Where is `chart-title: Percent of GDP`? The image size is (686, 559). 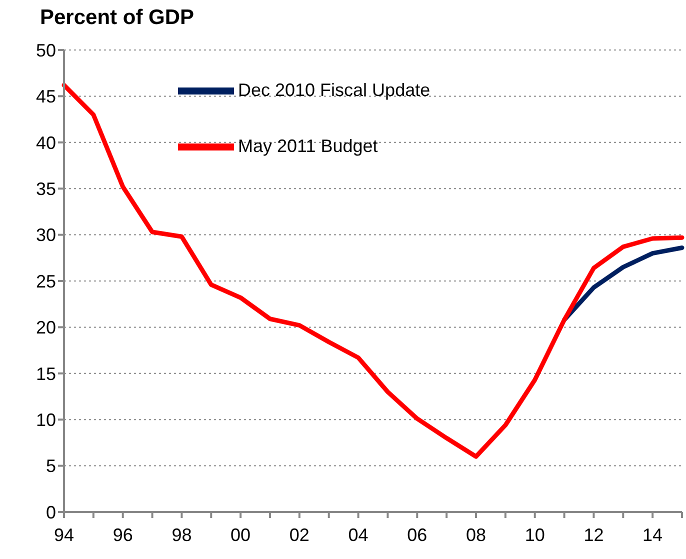 chart-title: Percent of GDP is located at coordinates (117, 18).